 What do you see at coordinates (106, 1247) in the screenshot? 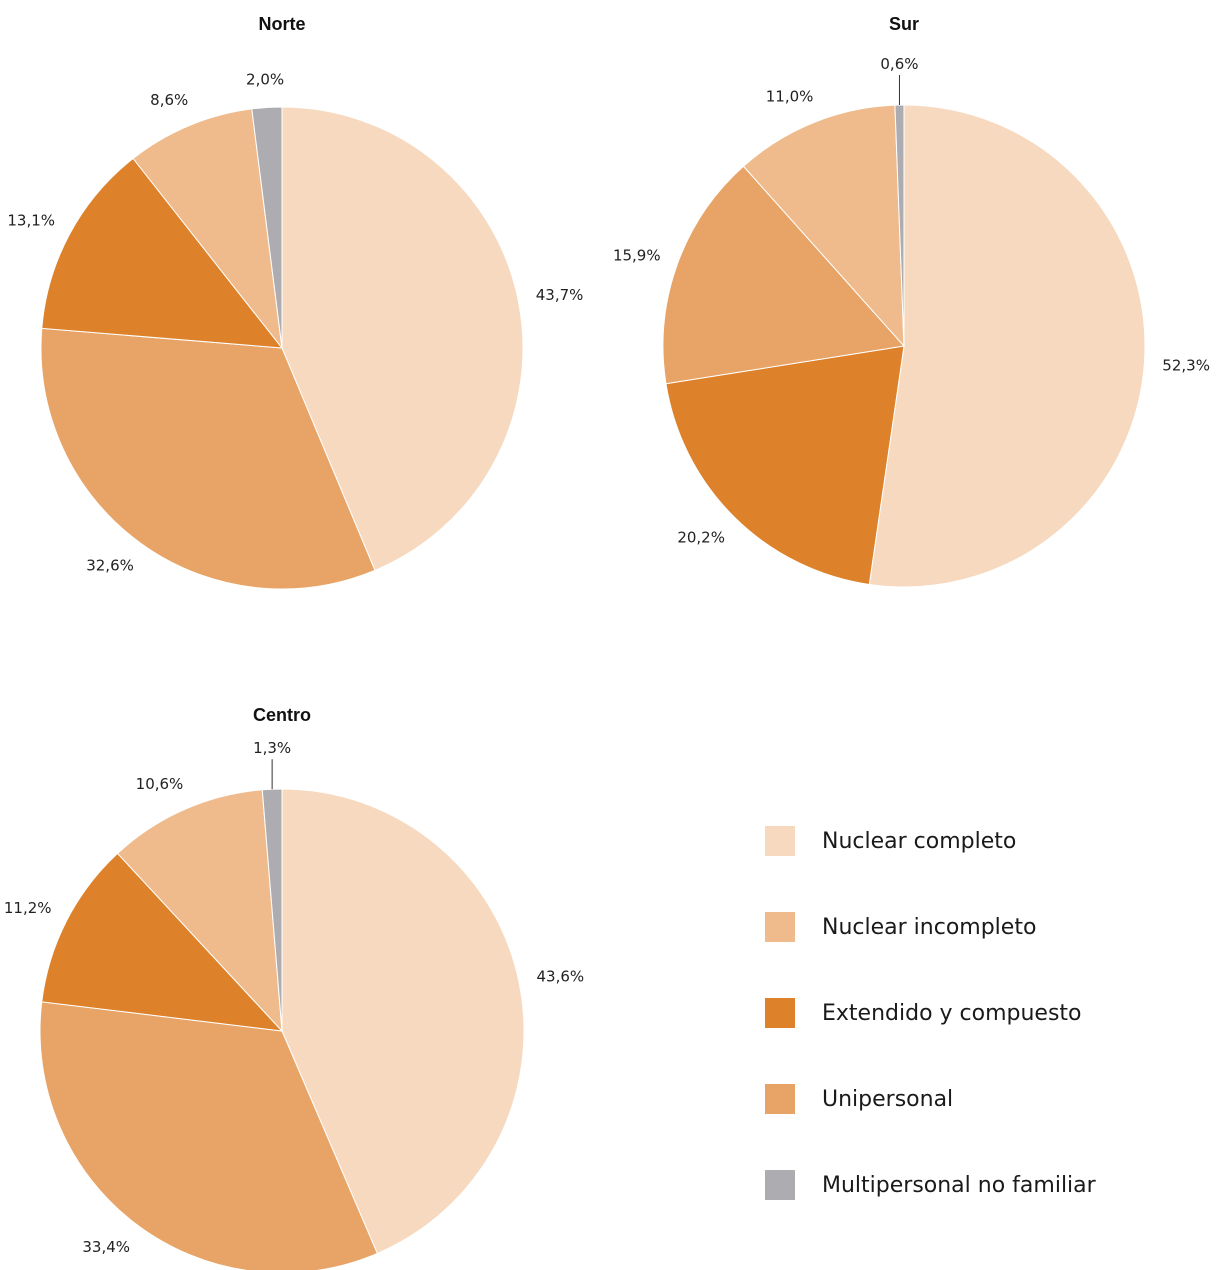
I see `slice-label-unipersonal: 33,4%` at bounding box center [106, 1247].